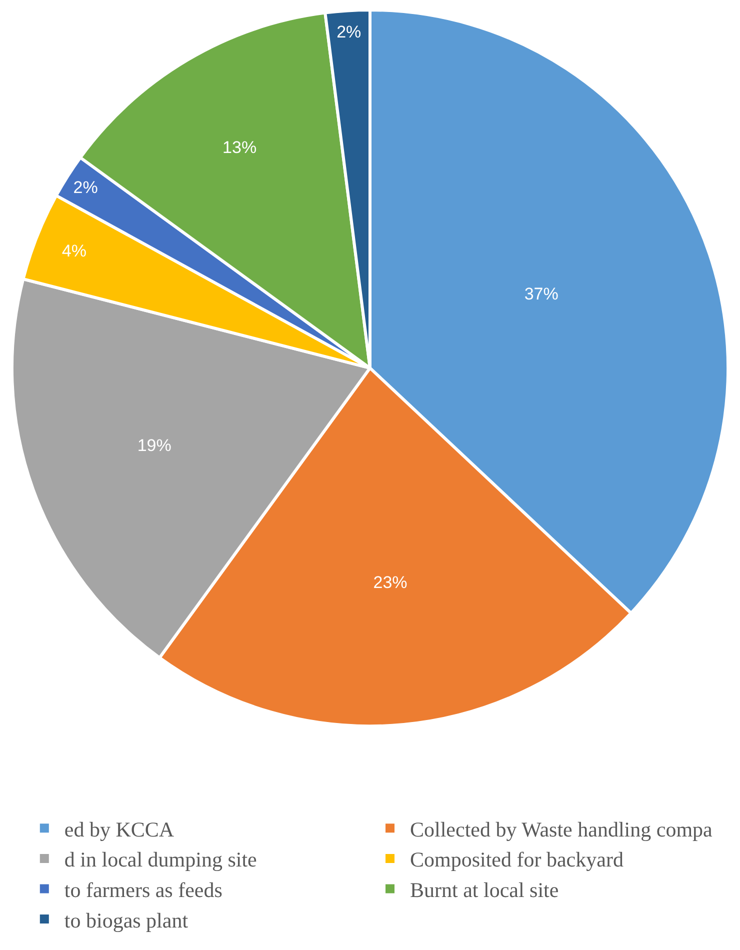  What do you see at coordinates (126, 920) in the screenshot?
I see `legend-label: to biogas plant` at bounding box center [126, 920].